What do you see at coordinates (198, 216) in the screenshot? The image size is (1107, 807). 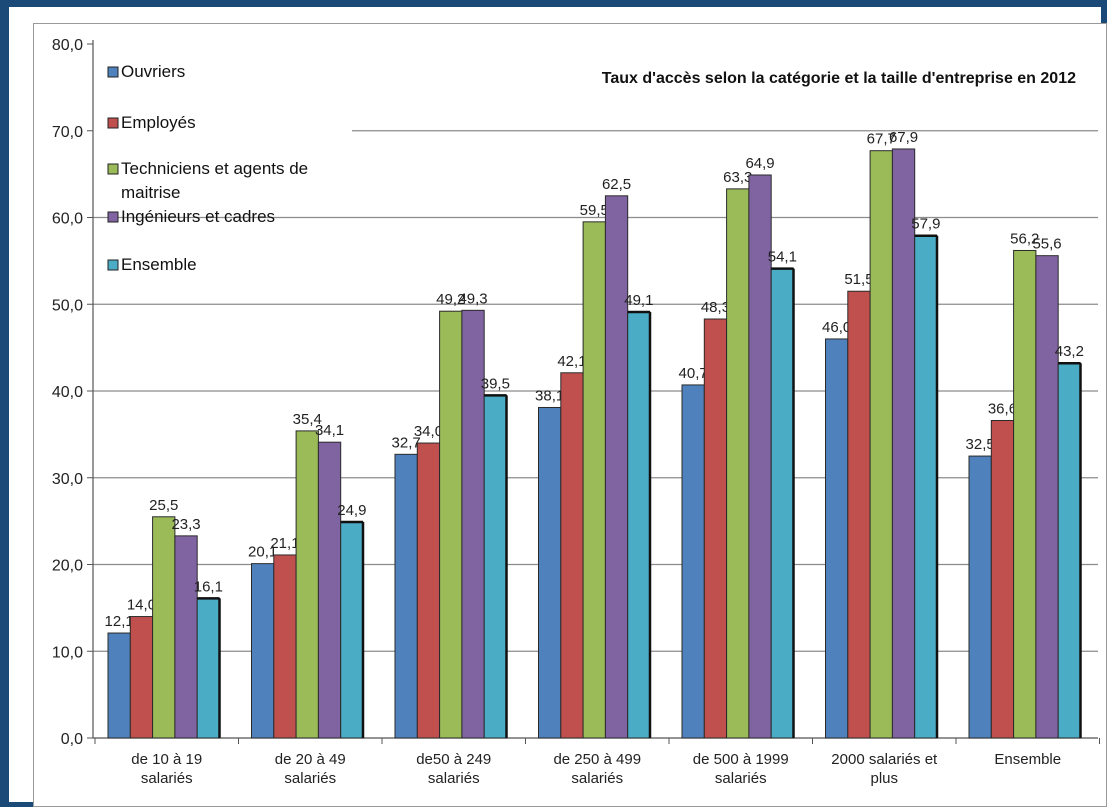 I see `legend-label: Ingénieurs et cadres` at bounding box center [198, 216].